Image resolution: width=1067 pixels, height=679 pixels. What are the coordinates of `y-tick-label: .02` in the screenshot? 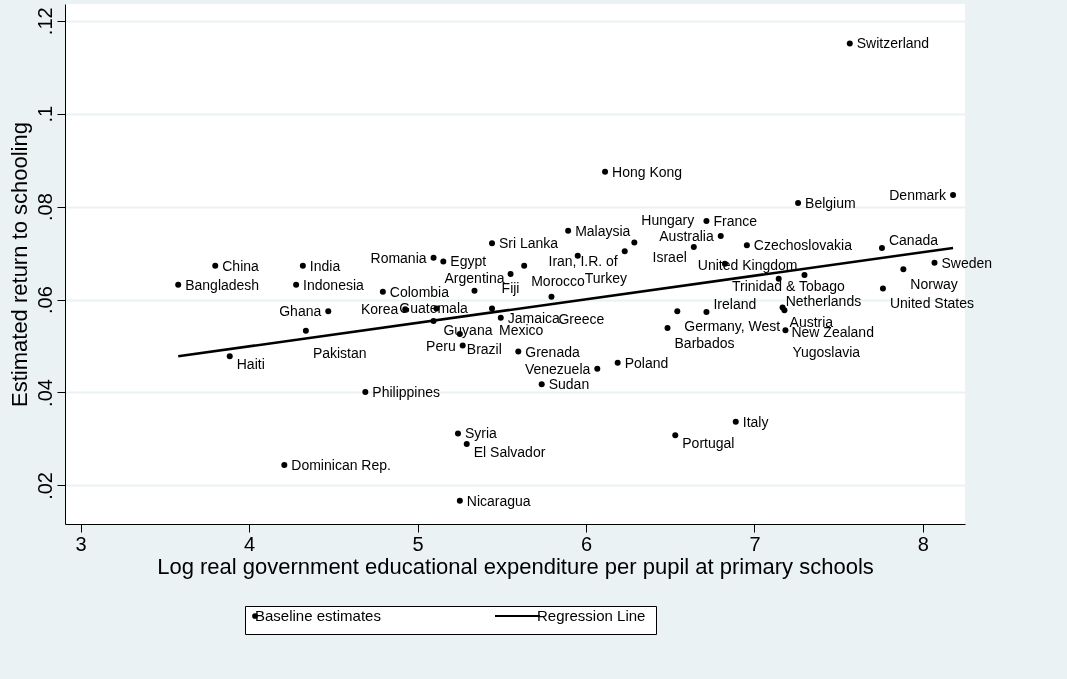 It's located at (44, 486).